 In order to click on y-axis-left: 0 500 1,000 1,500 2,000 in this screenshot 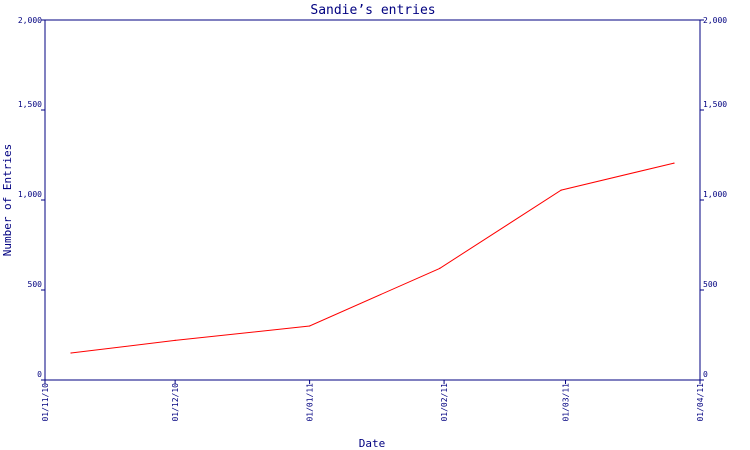, I will do `click(31, 198)`.